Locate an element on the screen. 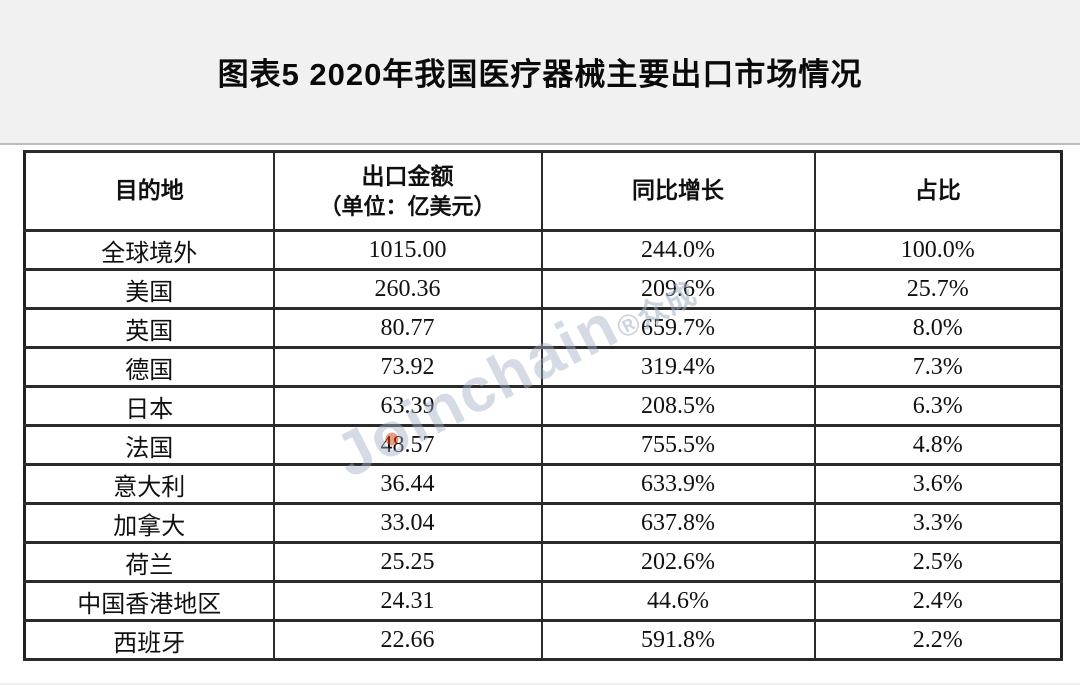 The height and width of the screenshot is (685, 1080). cell-destination: 全球境外 is located at coordinates (149, 250).